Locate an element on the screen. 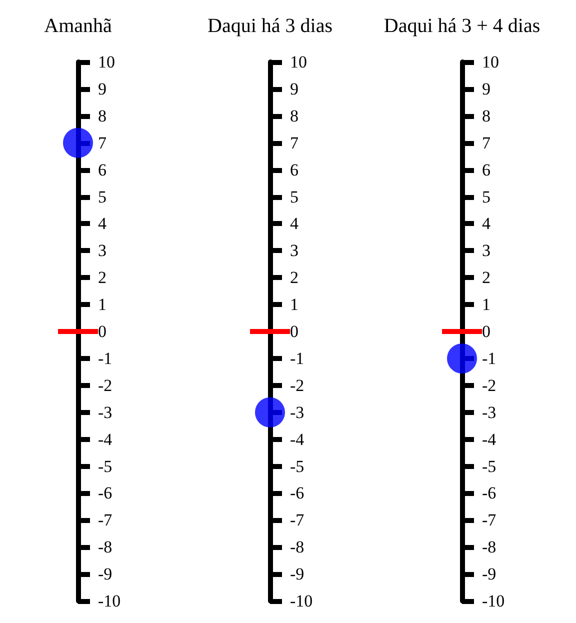  x-tick-label: Daqui há 3 + 4 dias is located at coordinates (462, 26).